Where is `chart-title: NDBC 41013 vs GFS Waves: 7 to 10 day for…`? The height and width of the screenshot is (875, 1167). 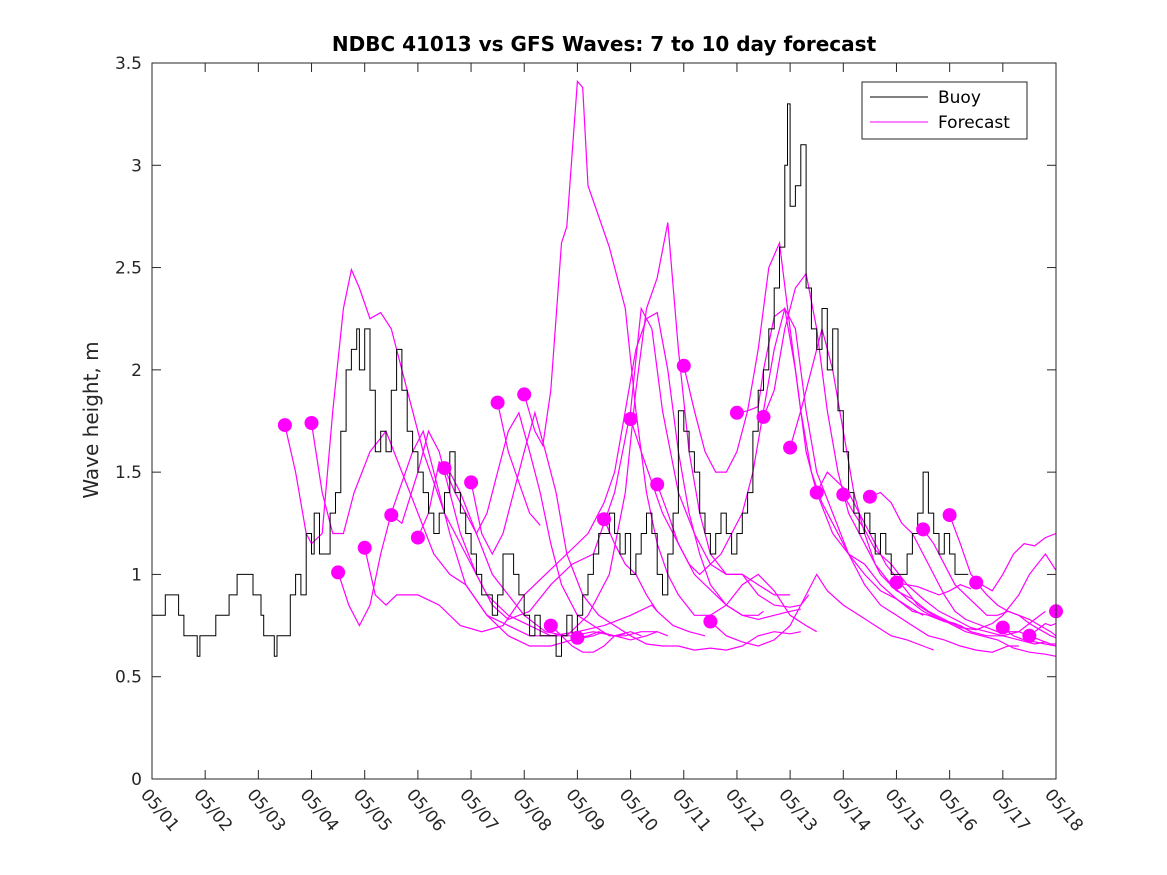
chart-title: NDBC 41013 vs GFS Waves: 7 to 10 day for… is located at coordinates (604, 44).